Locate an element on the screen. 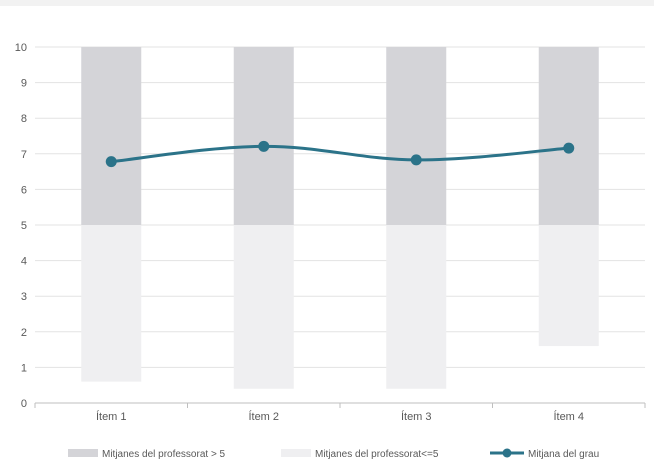 The height and width of the screenshot is (472, 654). x-tick-label: Ítem 1 is located at coordinates (111, 416).